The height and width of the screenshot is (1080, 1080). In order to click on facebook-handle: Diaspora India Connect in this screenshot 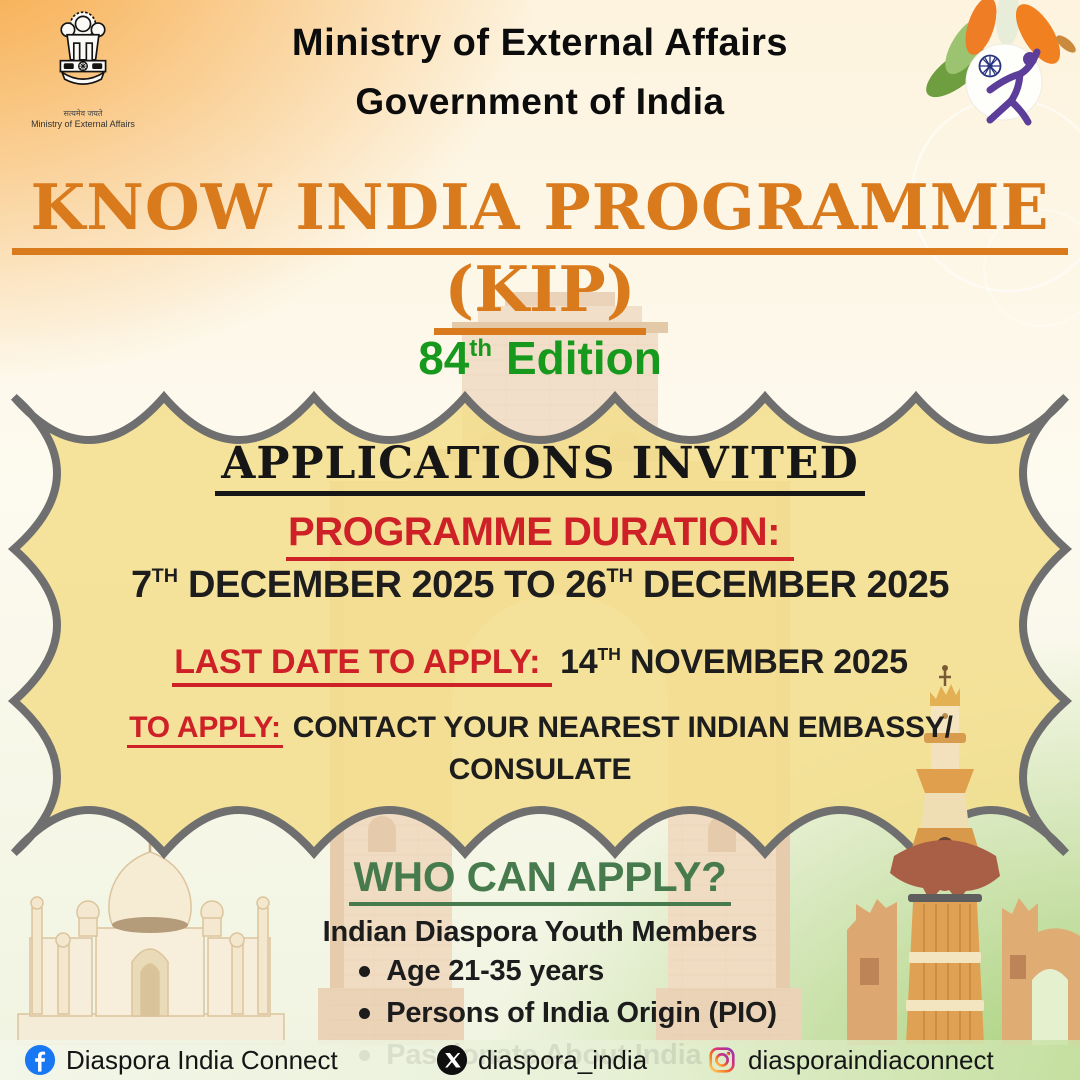, I will do `click(181, 1060)`.